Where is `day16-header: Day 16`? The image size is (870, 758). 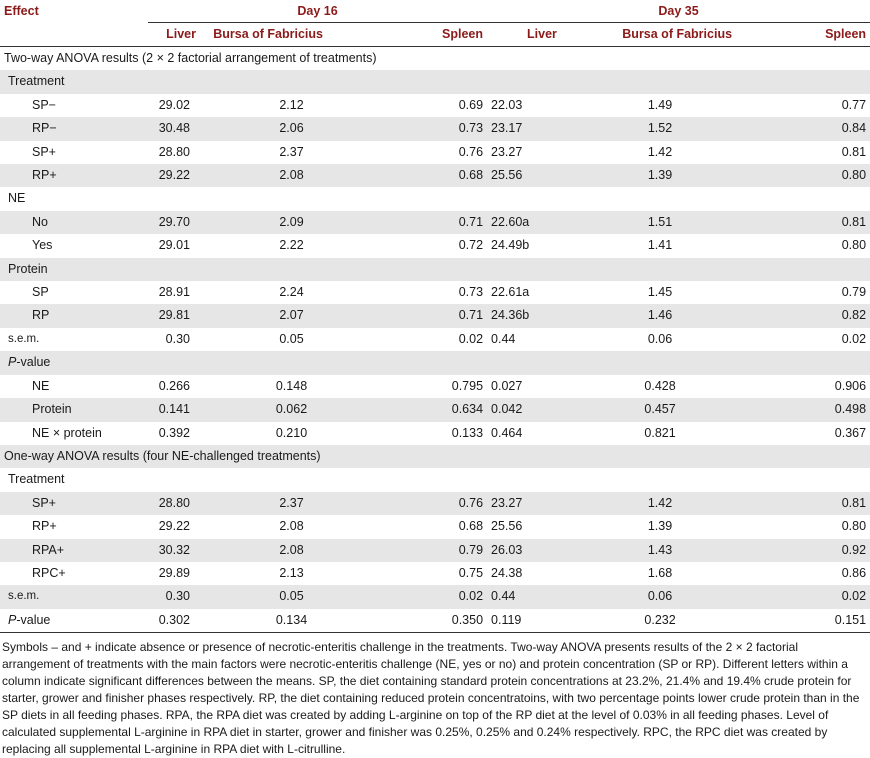
day16-header: Day 16 is located at coordinates (318, 11).